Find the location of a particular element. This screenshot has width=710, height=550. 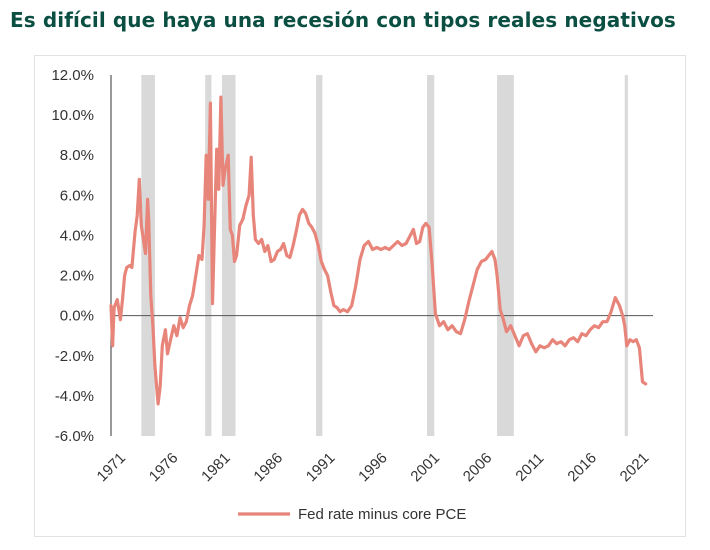

y-tick-label: 0.0% is located at coordinates (77, 316).